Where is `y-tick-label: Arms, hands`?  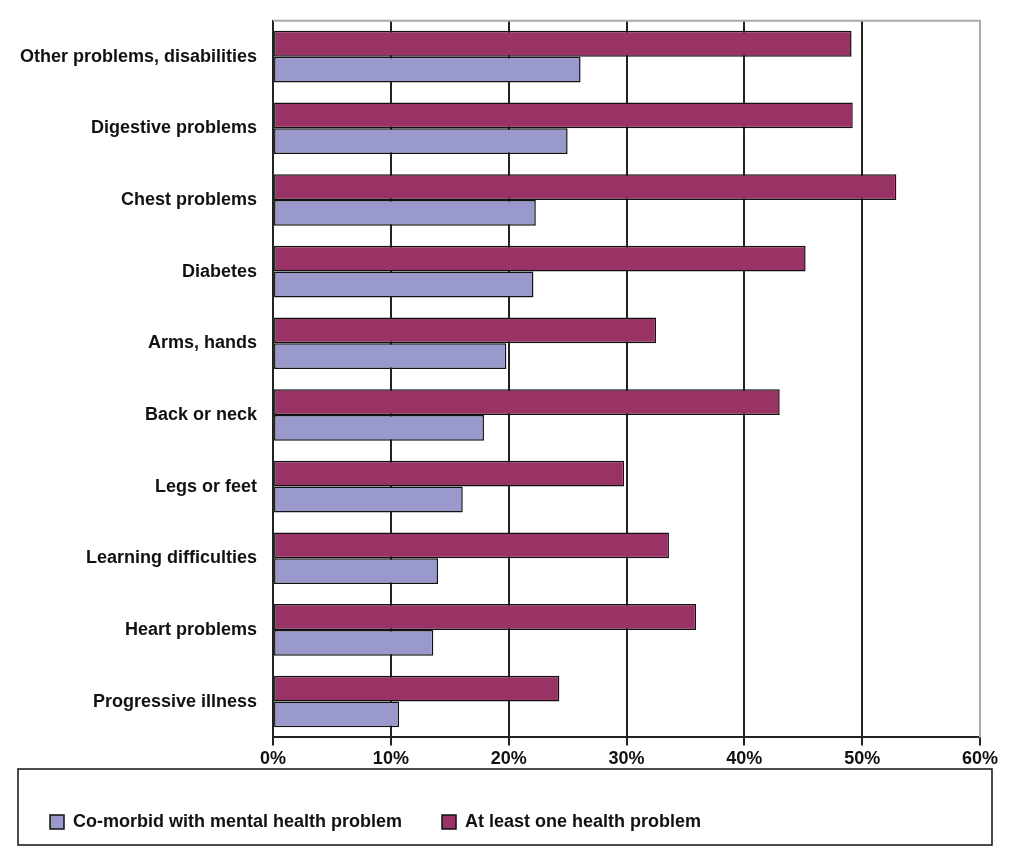 y-tick-label: Arms, hands is located at coordinates (203, 342).